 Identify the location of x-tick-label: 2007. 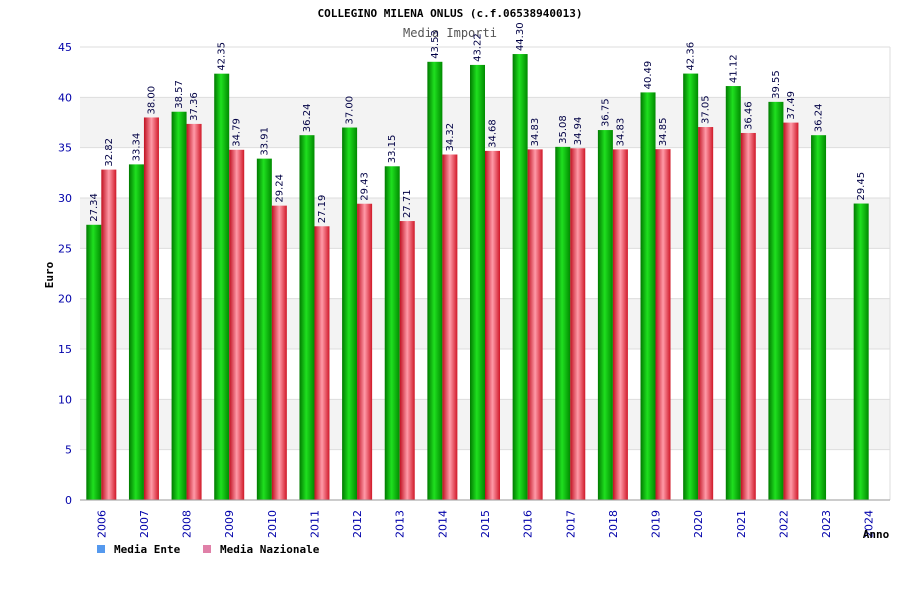
(144, 524).